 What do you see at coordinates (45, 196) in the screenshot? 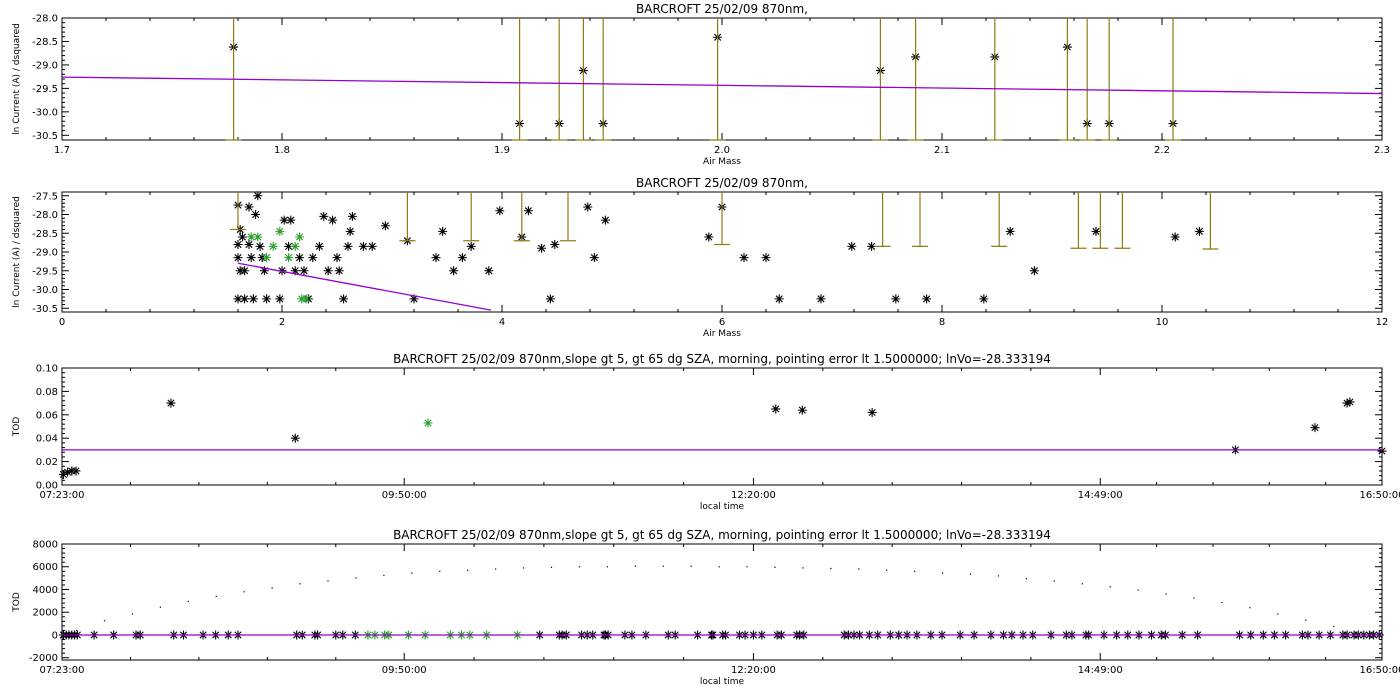
I see `y-tick-label: -27.5` at bounding box center [45, 196].